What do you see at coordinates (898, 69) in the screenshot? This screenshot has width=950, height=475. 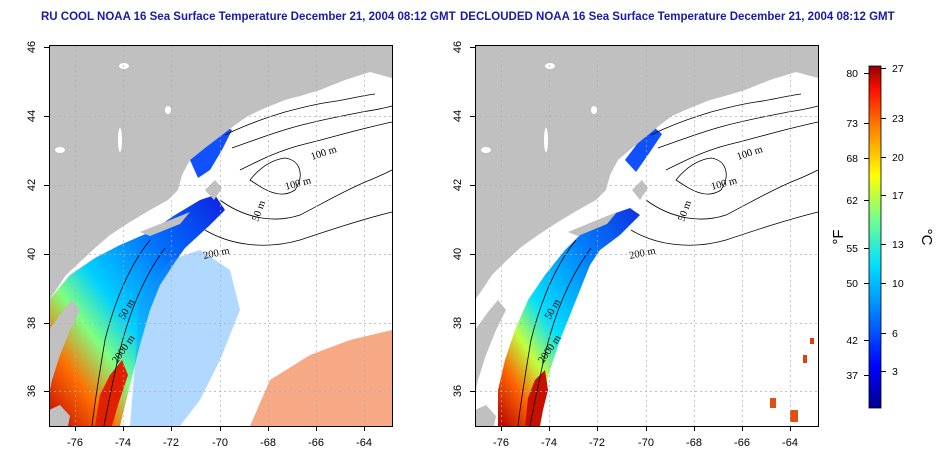 I see `colorbar-c-tick: 27` at bounding box center [898, 69].